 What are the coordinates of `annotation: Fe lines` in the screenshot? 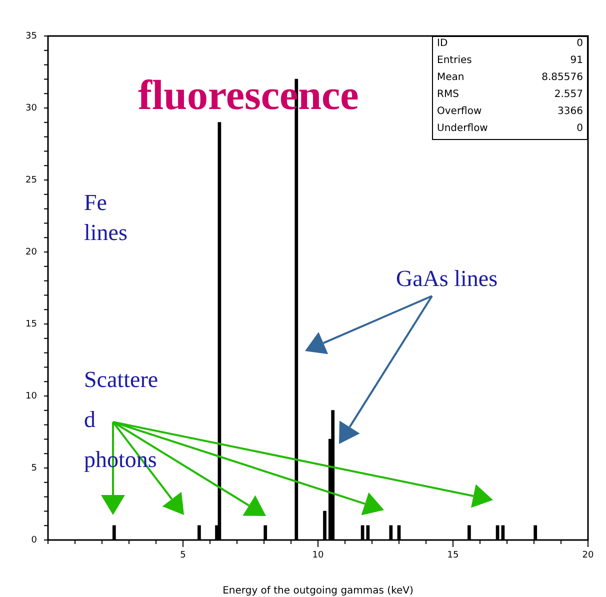 It's located at (106, 218).